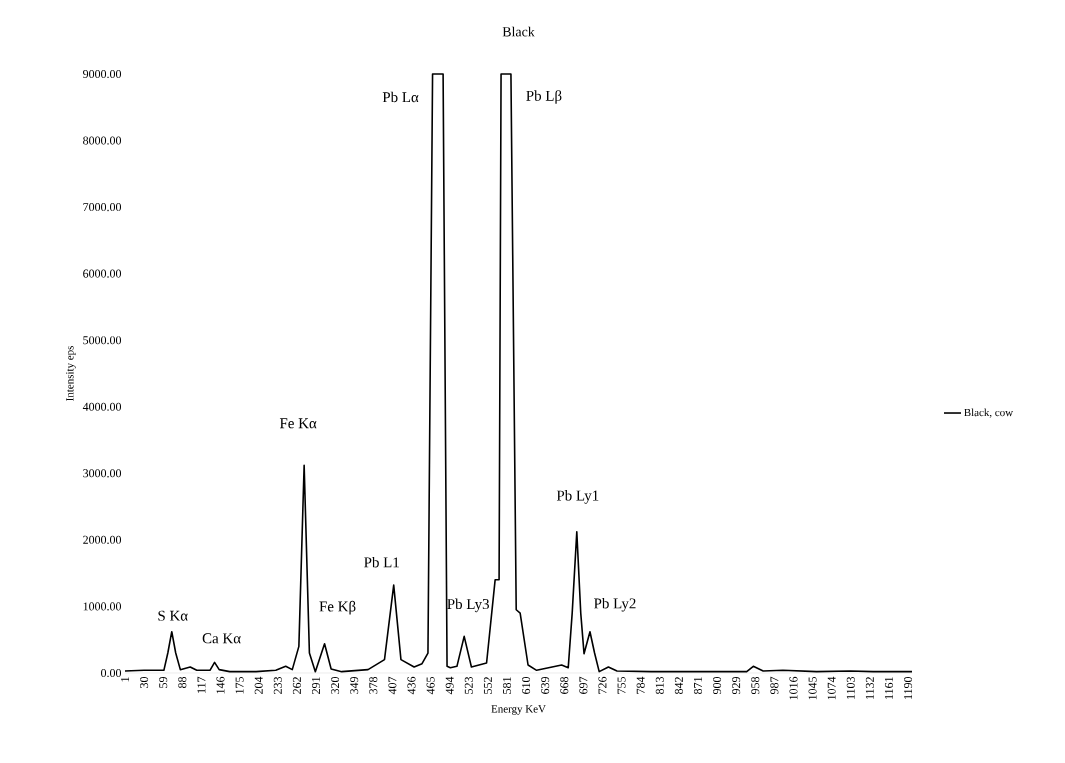 The image size is (1065, 763). I want to click on annotation: Fe Kβ, so click(337, 607).